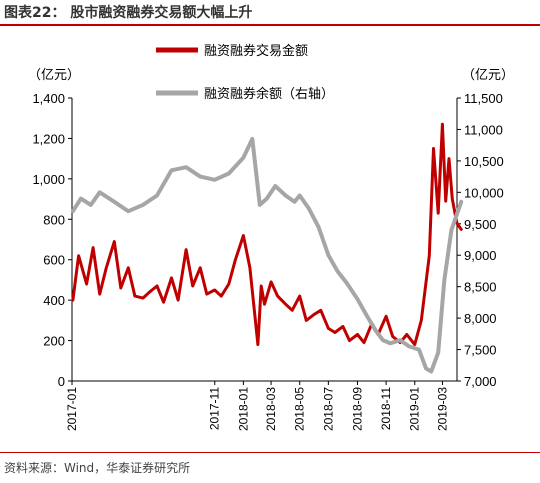 The width and height of the screenshot is (540, 483). What do you see at coordinates (97, 468) in the screenshot?
I see `source-note: 资料来源：Wind，华泰证券研究所` at bounding box center [97, 468].